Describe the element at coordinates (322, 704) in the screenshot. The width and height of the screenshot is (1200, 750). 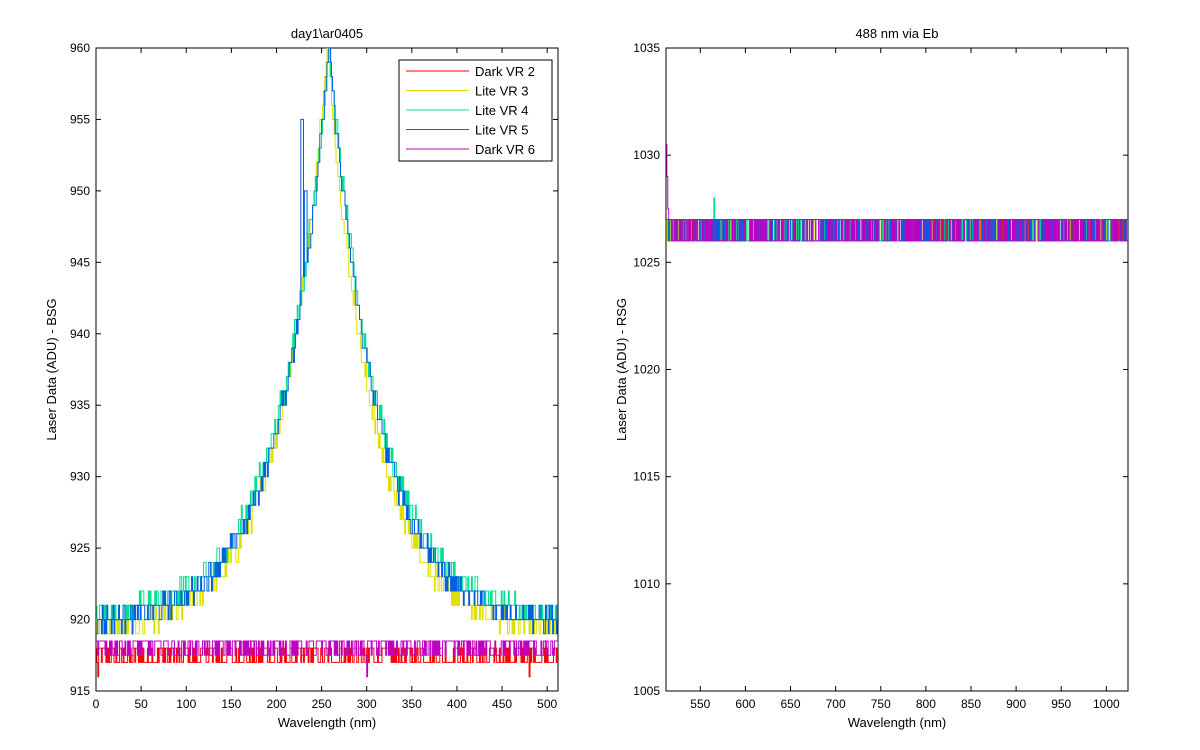
I see `x-tick-label: 250` at that location.